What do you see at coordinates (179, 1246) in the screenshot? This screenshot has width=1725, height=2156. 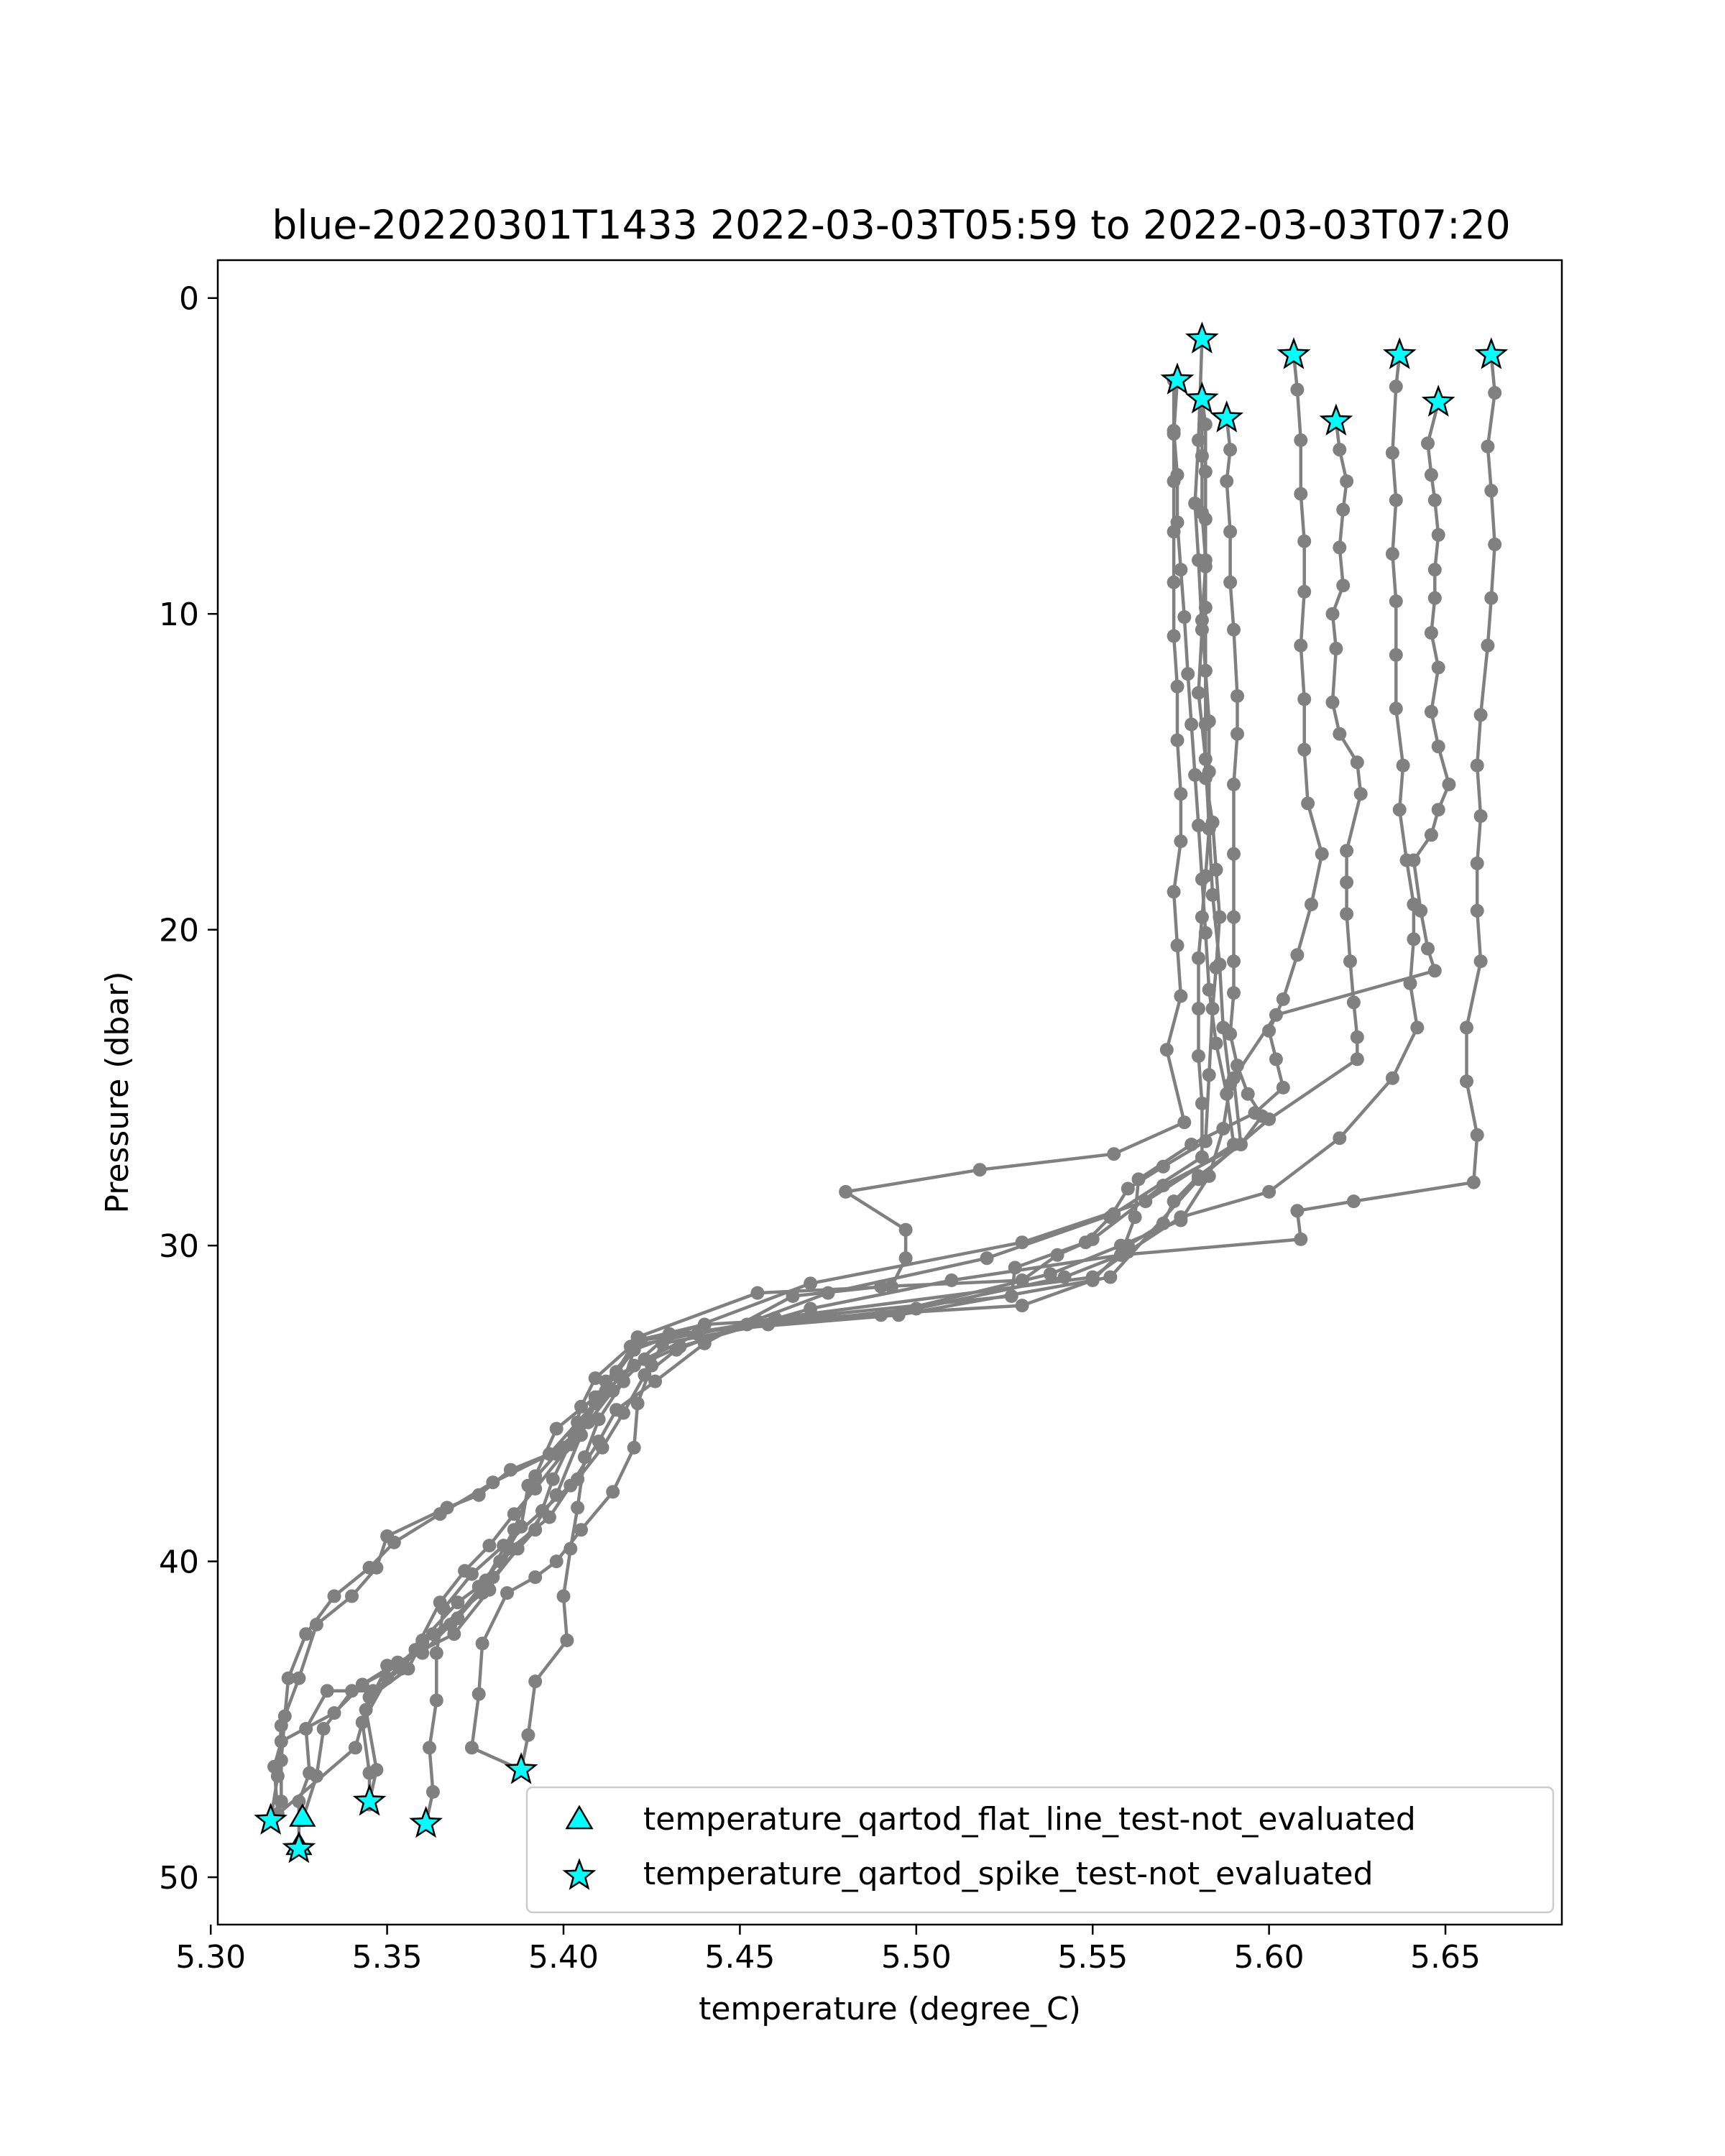 I see `y-tick-label: 30` at bounding box center [179, 1246].